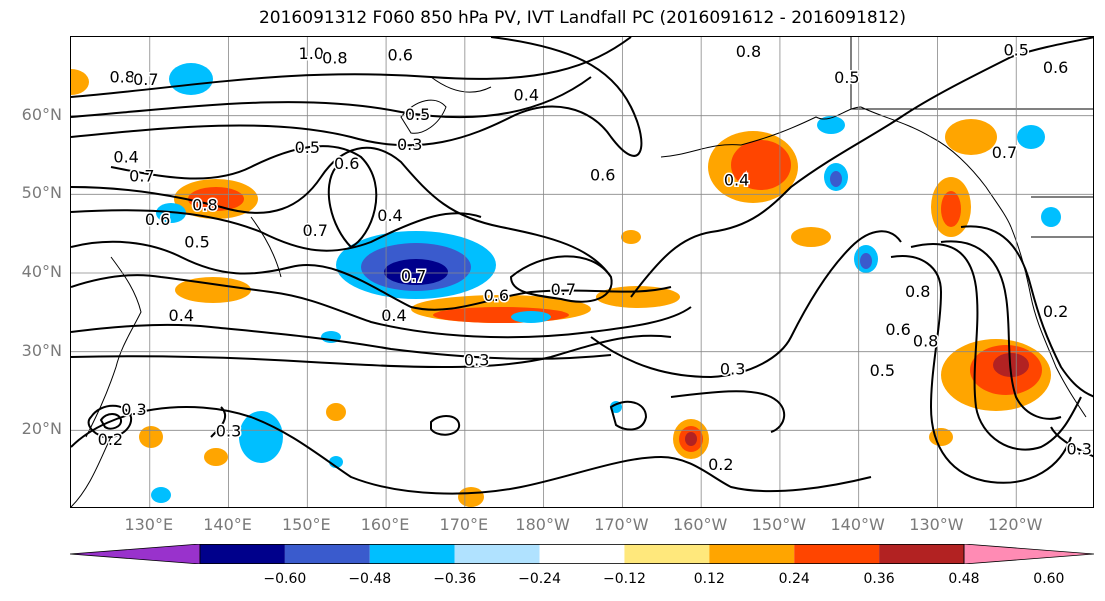 The image size is (1105, 601). What do you see at coordinates (936, 524) in the screenshot?
I see `longitude-label: 130°W` at bounding box center [936, 524].